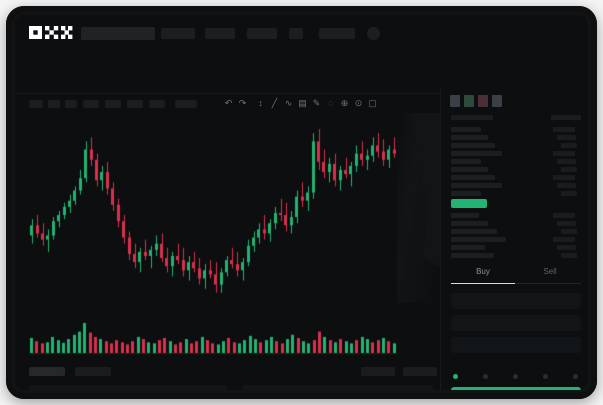 This screenshot has width=603, height=405. Describe the element at coordinates (516, 388) in the screenshot. I see `submit-order-button` at that location.